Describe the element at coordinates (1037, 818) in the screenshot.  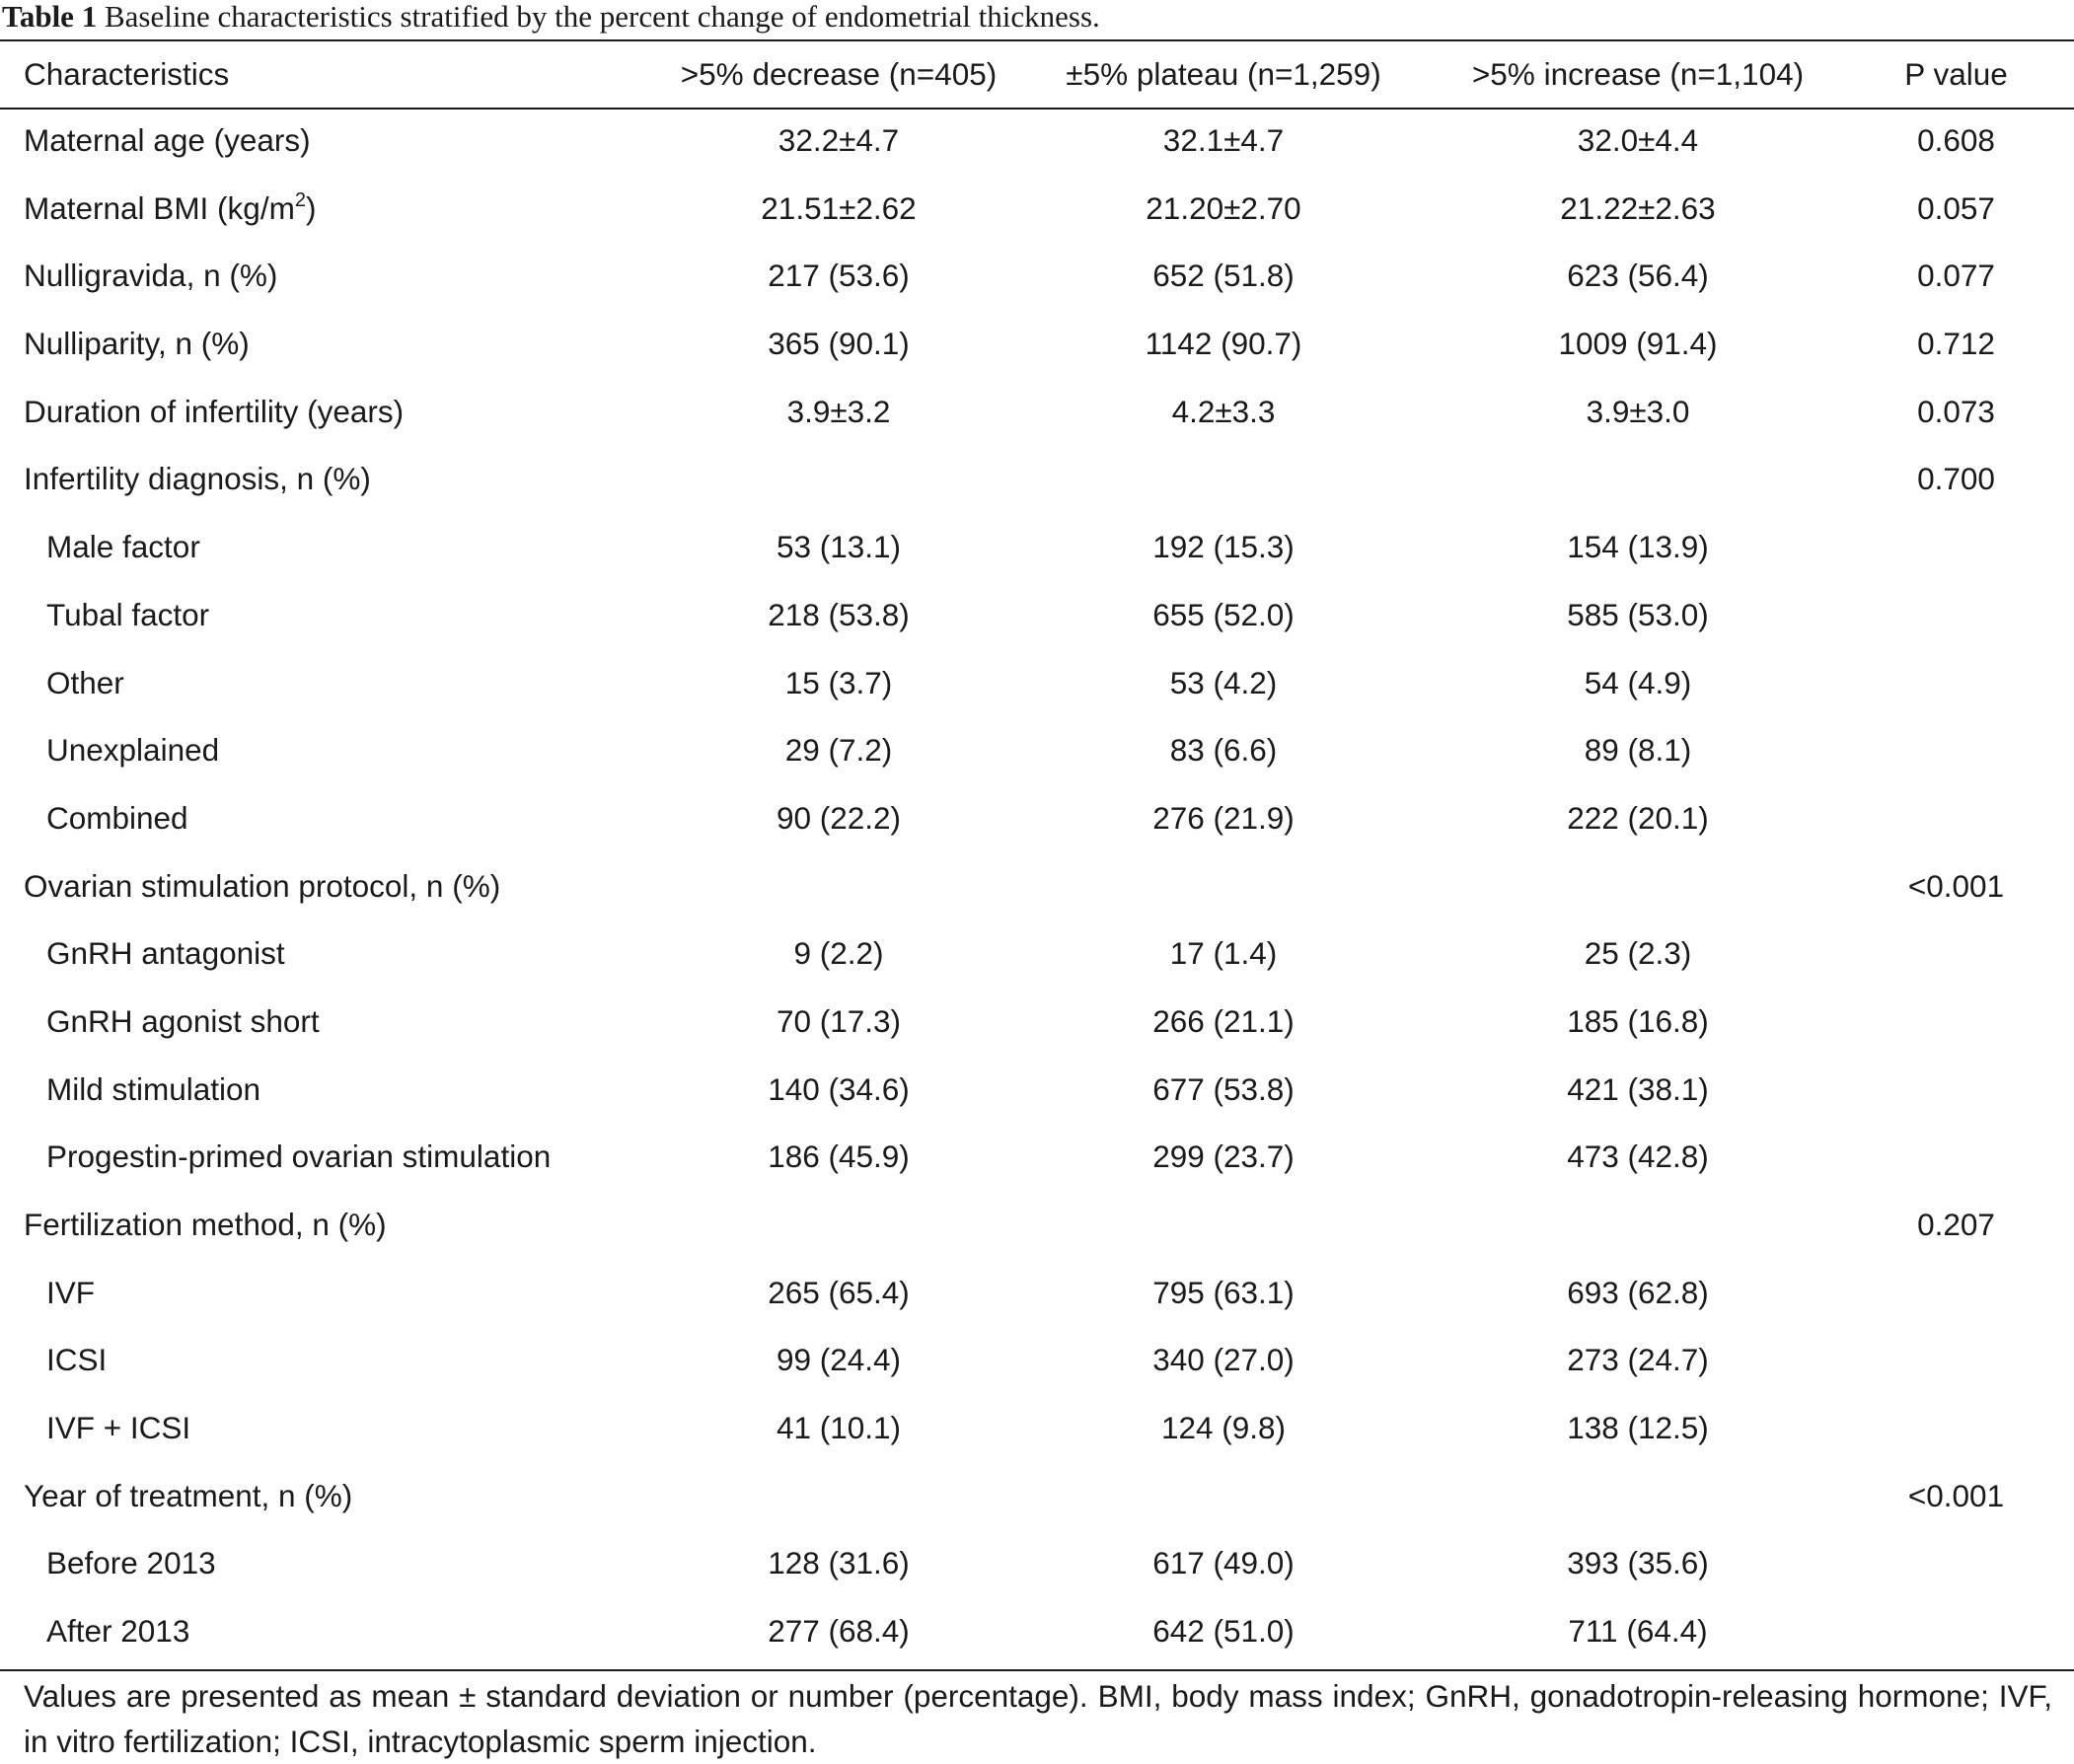
I see `table-row: Combined 90 (22.2) 276 (21.9) 222 (20.1)` at that location.